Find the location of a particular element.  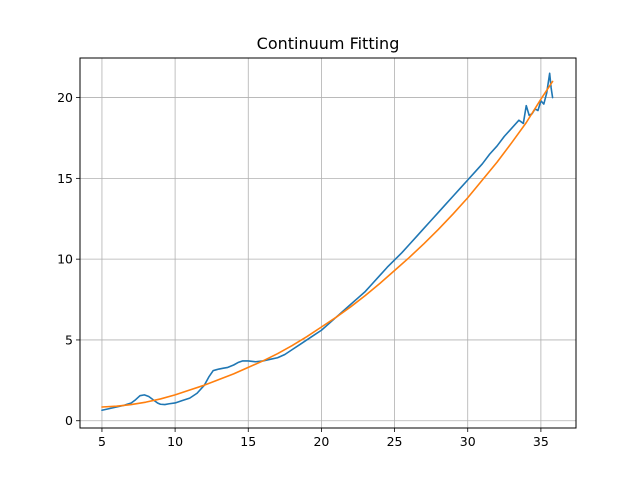

x-tick-label: 25 is located at coordinates (395, 441).